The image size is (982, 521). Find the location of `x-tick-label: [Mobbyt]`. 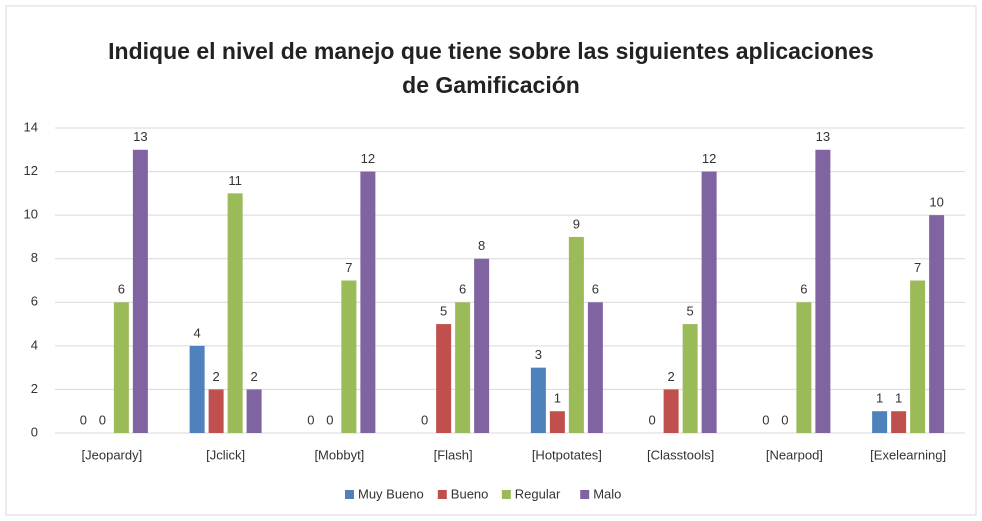

x-tick-label: [Mobbyt] is located at coordinates (339, 454).